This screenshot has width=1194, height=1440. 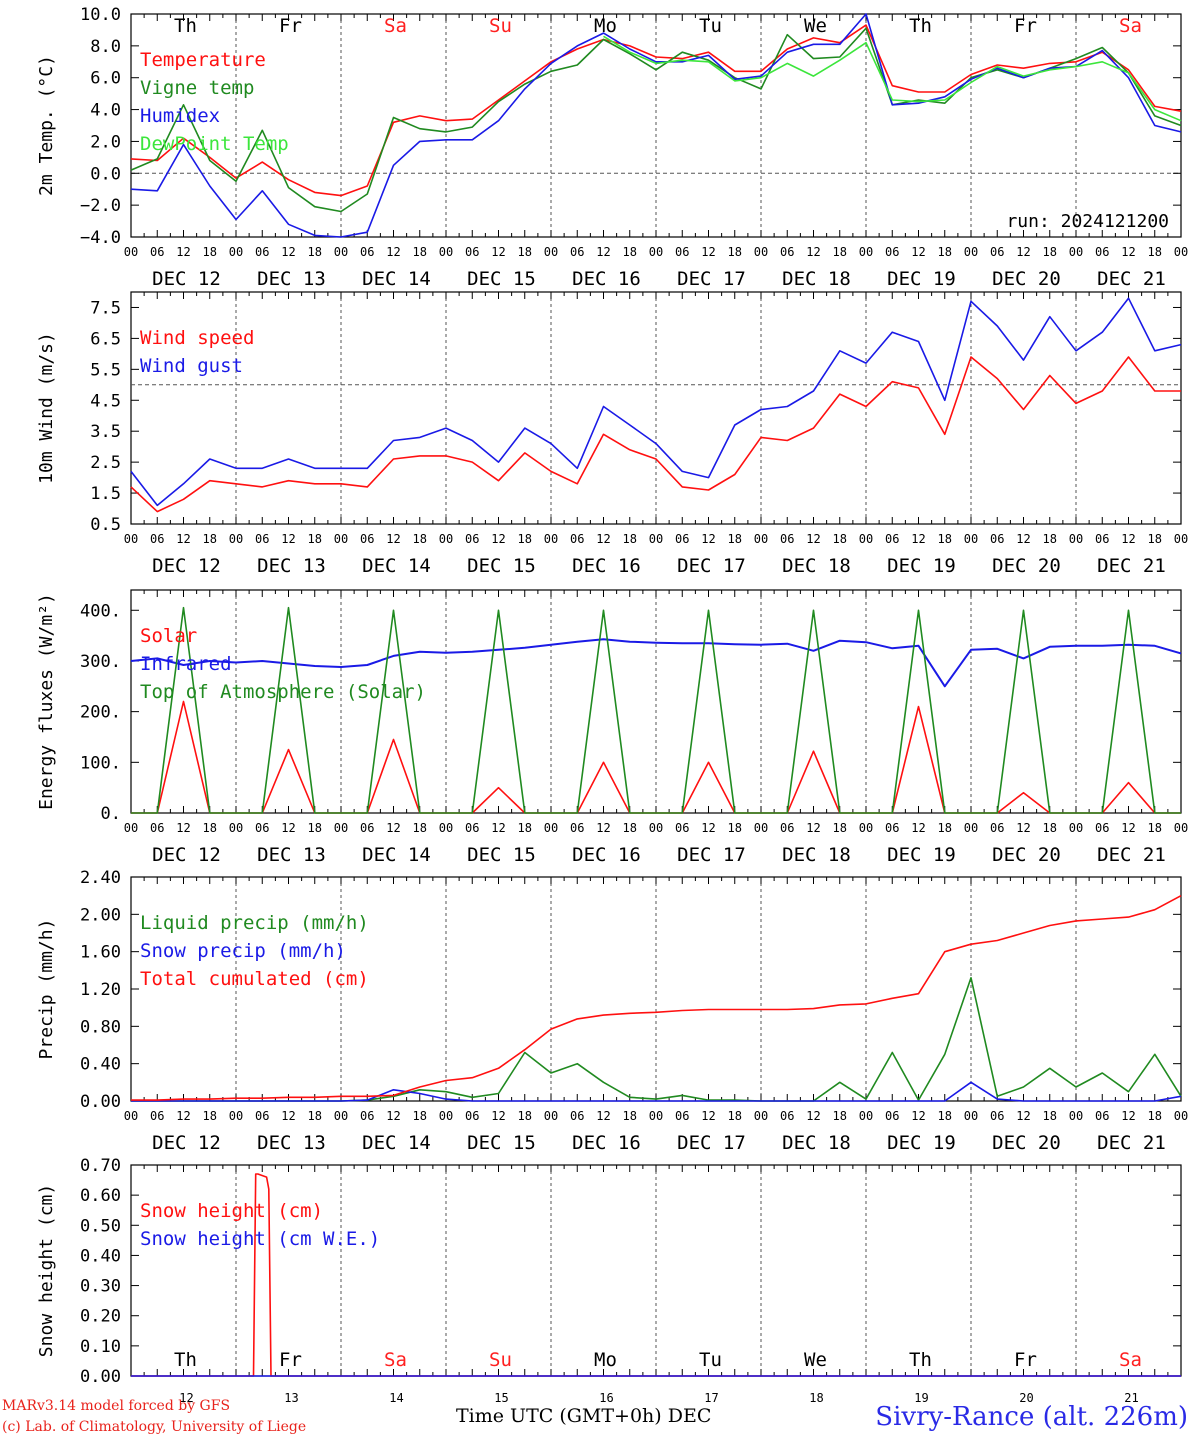 What do you see at coordinates (46, 408) in the screenshot?
I see `y-axis-label: 10m Wind (m/s)` at bounding box center [46, 408].